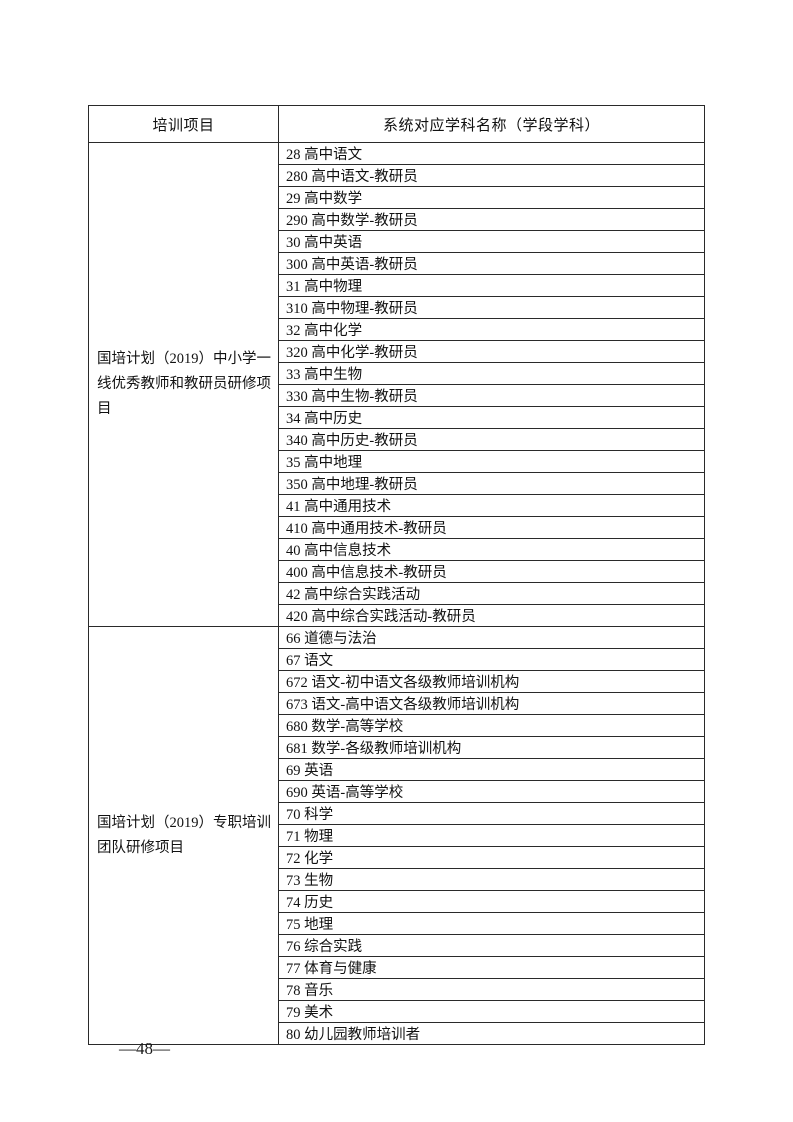 The image size is (793, 1122). What do you see at coordinates (491, 549) in the screenshot?
I see `subject-cell: 40 高中信息技术` at bounding box center [491, 549].